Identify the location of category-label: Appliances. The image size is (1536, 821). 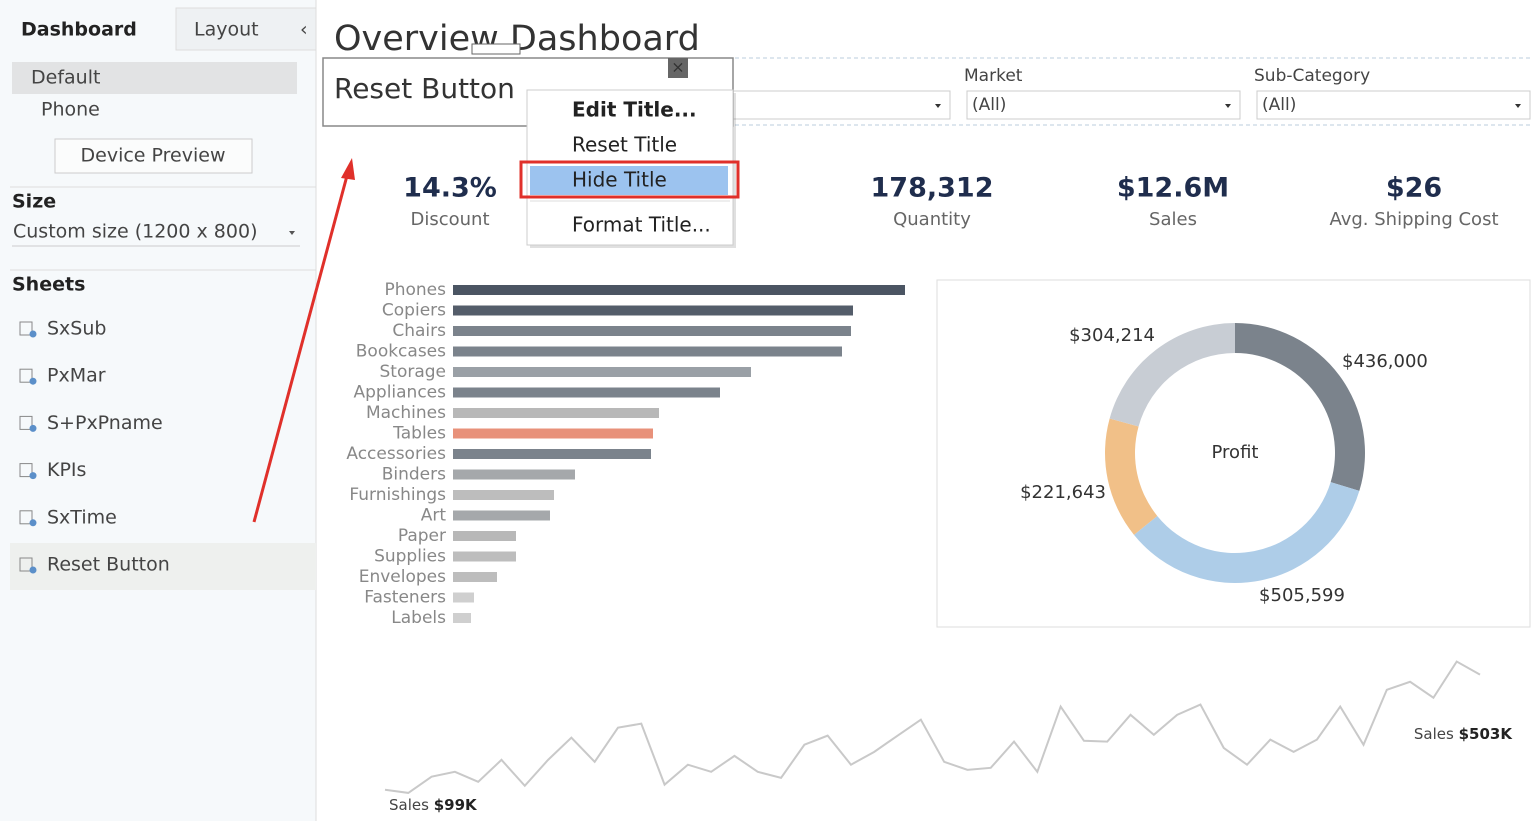
(399, 393).